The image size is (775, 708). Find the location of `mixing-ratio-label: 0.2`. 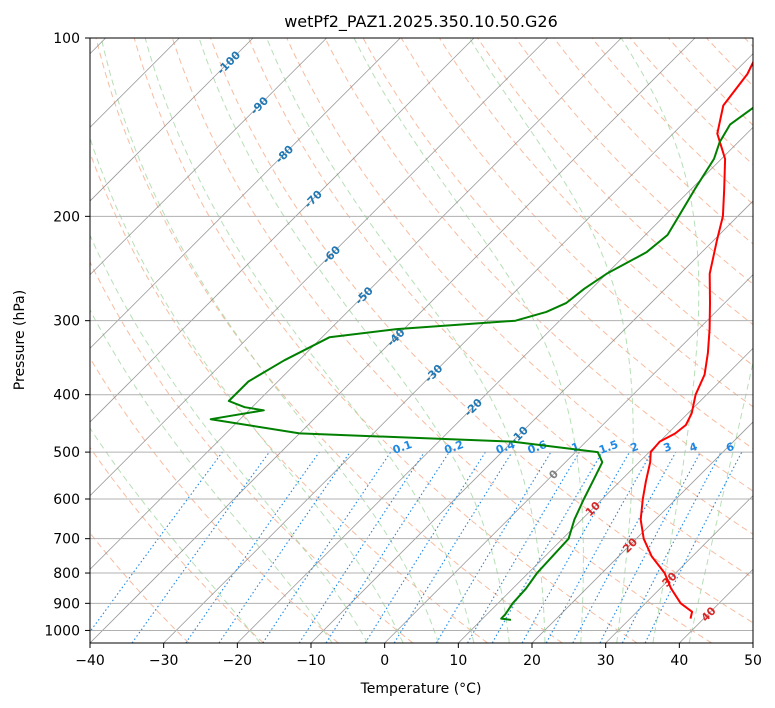

mixing-ratio-label: 0.2 is located at coordinates (454, 447).